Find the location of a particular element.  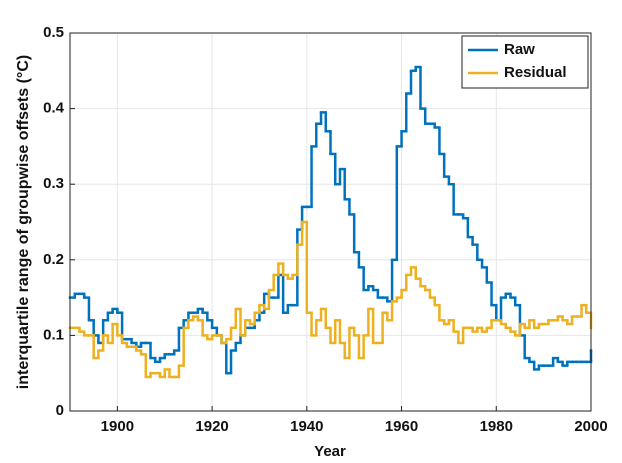

x-tick-label: 1940 is located at coordinates (306, 426).